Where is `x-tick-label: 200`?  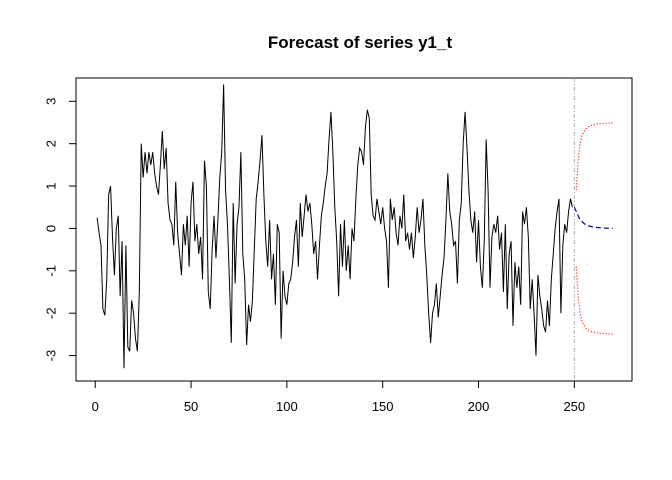
x-tick-label: 200 is located at coordinates (479, 406).